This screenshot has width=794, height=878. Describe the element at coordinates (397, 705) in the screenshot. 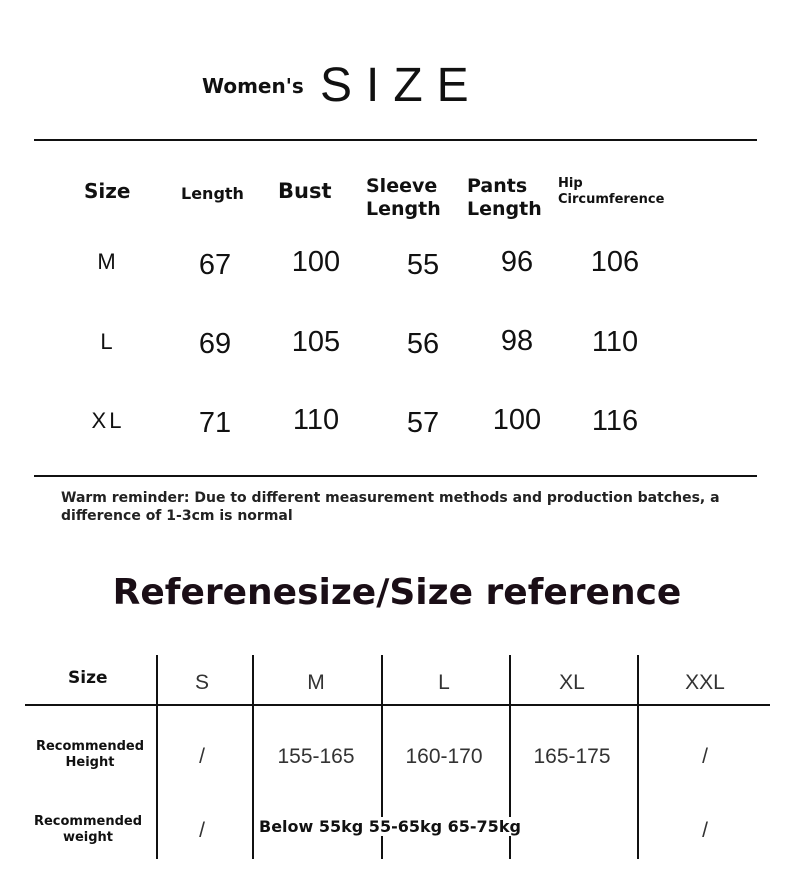

I see `header-line` at that location.